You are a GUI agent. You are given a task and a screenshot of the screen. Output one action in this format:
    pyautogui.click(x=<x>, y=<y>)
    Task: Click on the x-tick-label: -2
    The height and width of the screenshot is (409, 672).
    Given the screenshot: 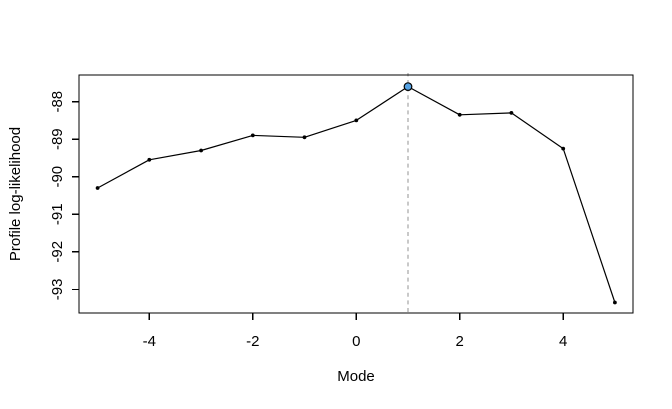 What is the action you would take?
    pyautogui.click(x=252, y=341)
    